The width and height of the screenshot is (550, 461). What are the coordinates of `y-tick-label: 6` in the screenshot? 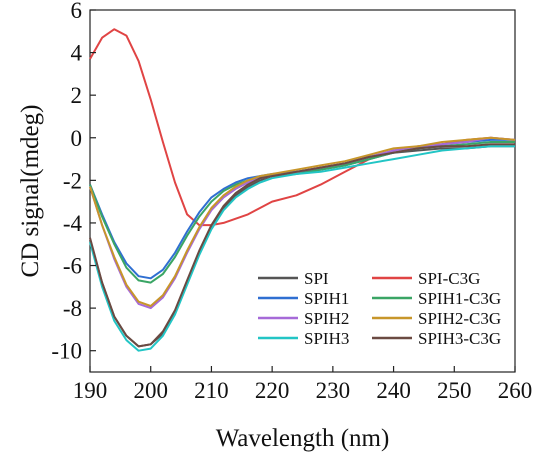 It's located at (77, 11).